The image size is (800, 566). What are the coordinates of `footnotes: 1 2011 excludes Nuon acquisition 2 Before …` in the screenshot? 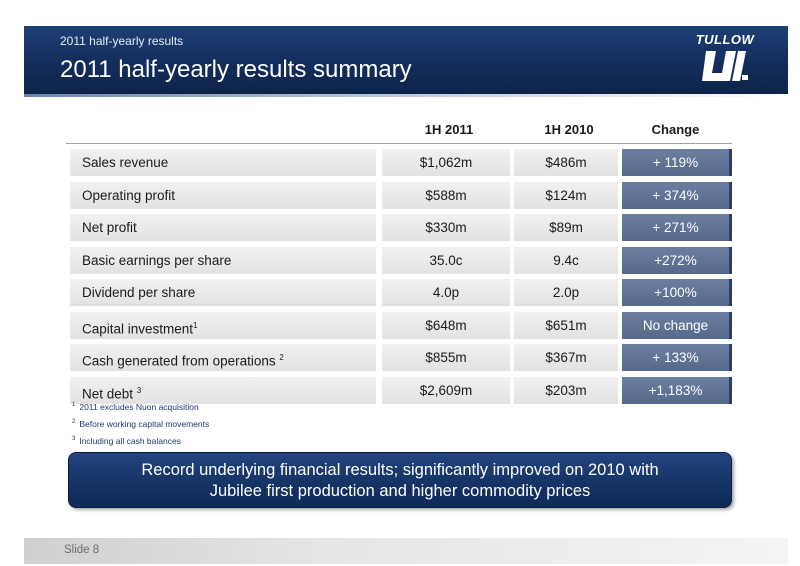 It's located at (140, 423).